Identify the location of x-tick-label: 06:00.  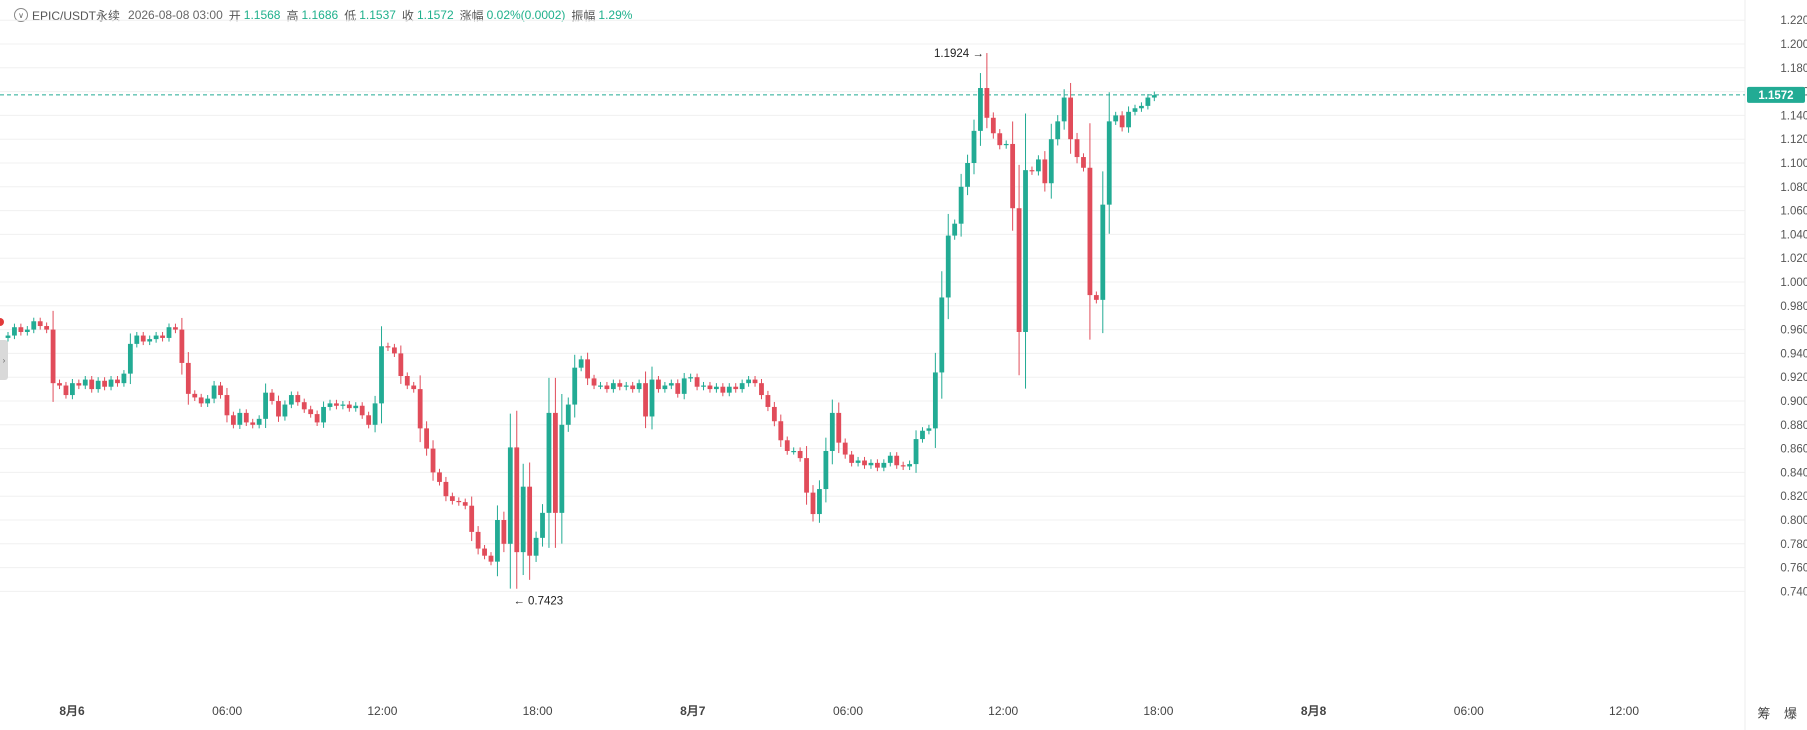
(227, 711).